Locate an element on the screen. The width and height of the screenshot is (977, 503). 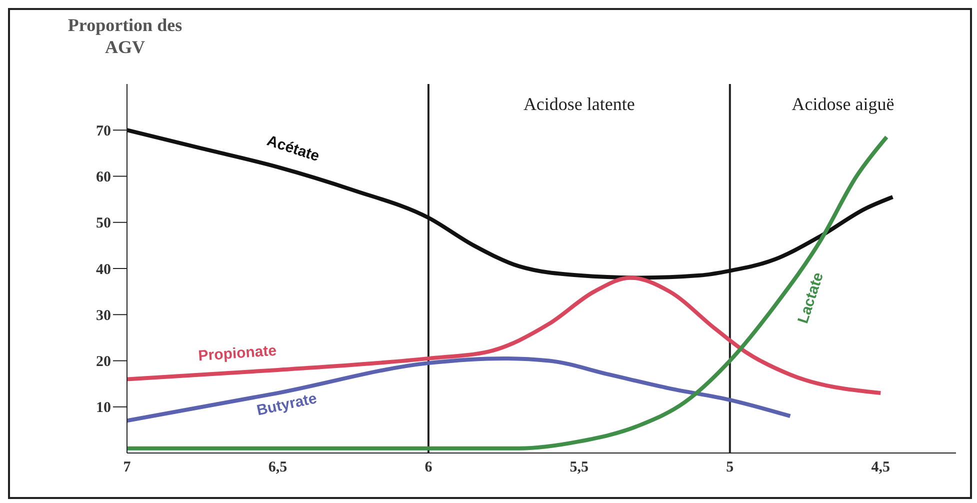
series-label: Propionate is located at coordinates (238, 353).